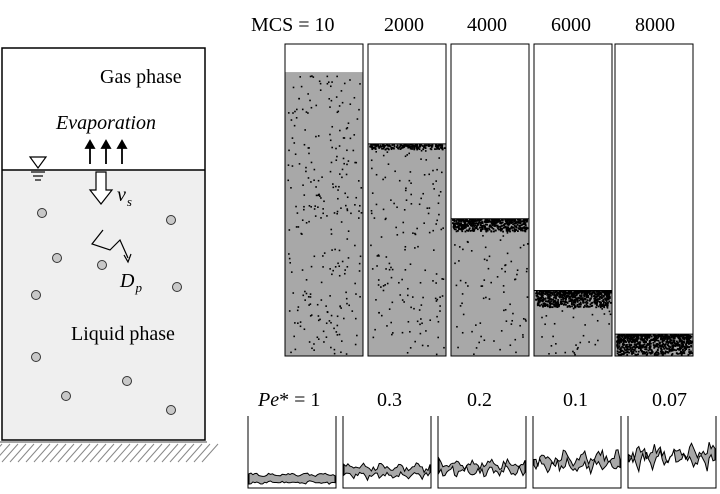 The height and width of the screenshot is (494, 720). I want to click on velocity-symbol: vs, so click(124, 196).